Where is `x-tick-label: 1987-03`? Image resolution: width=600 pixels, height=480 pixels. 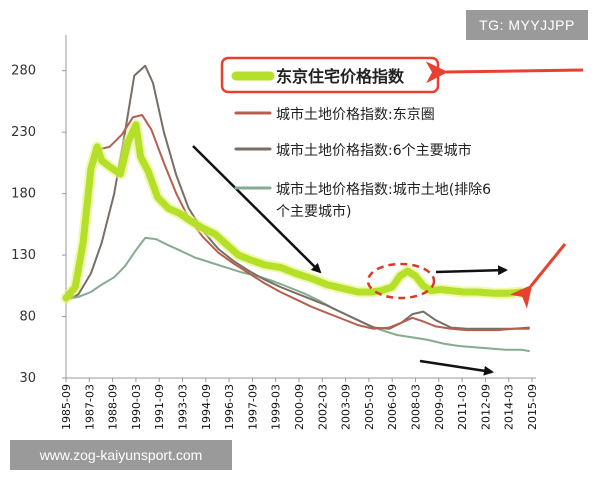 x-tick-label: 1987-03 is located at coordinates (89, 407).